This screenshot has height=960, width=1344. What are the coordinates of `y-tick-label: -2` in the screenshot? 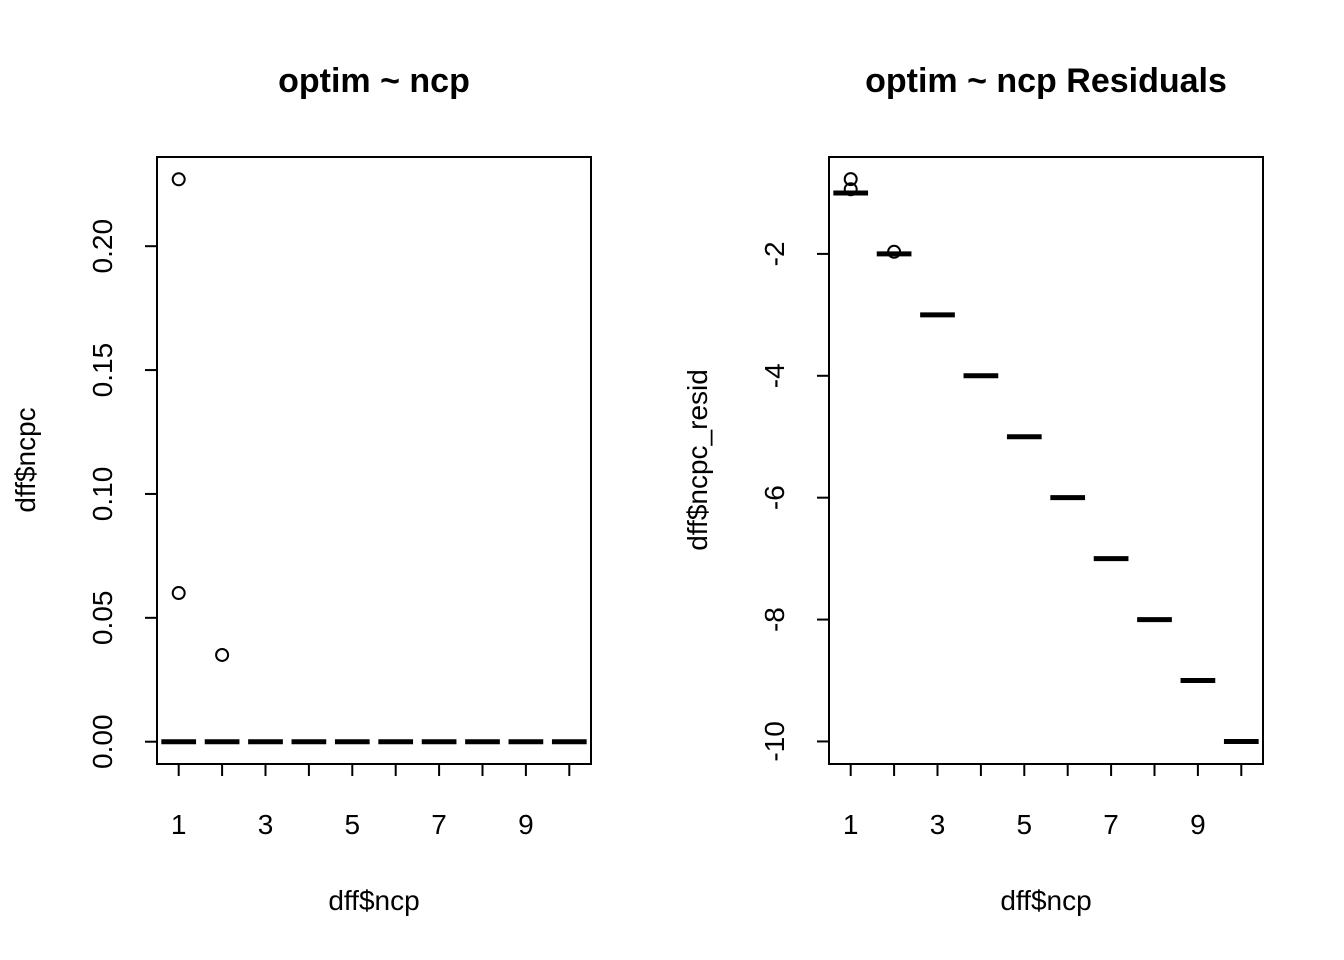 It's located at (774, 253).